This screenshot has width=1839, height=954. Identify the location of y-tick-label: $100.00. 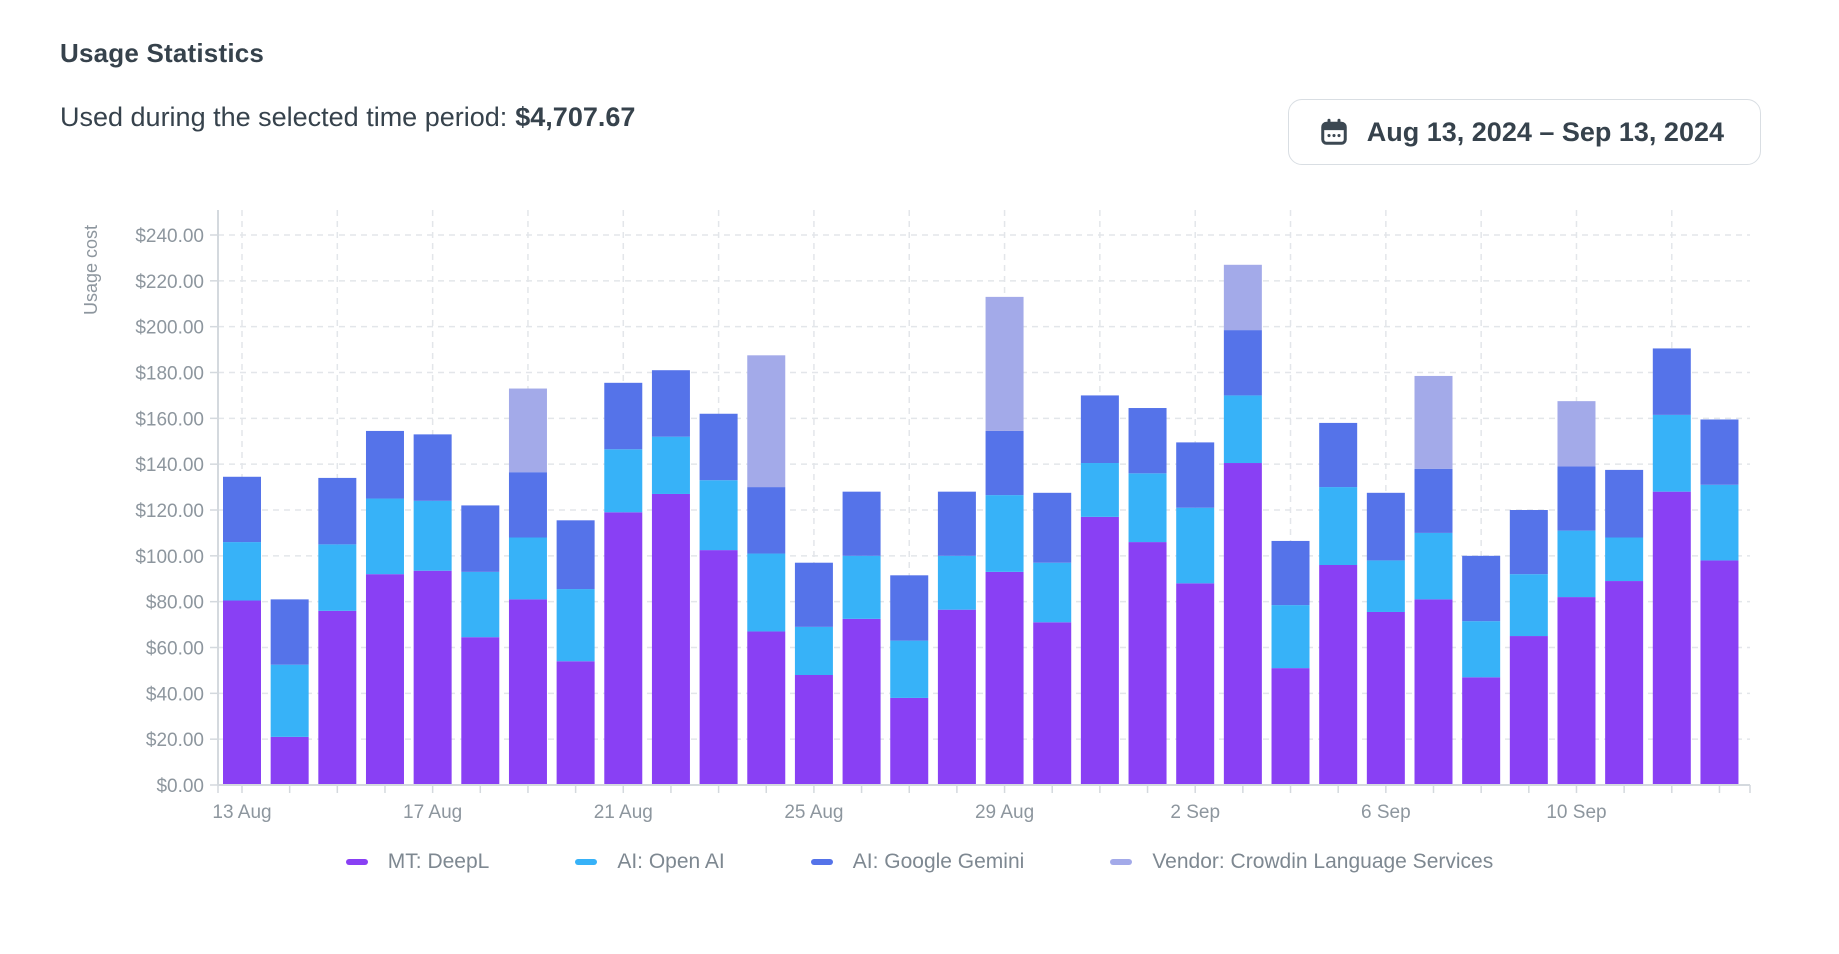
(169, 557).